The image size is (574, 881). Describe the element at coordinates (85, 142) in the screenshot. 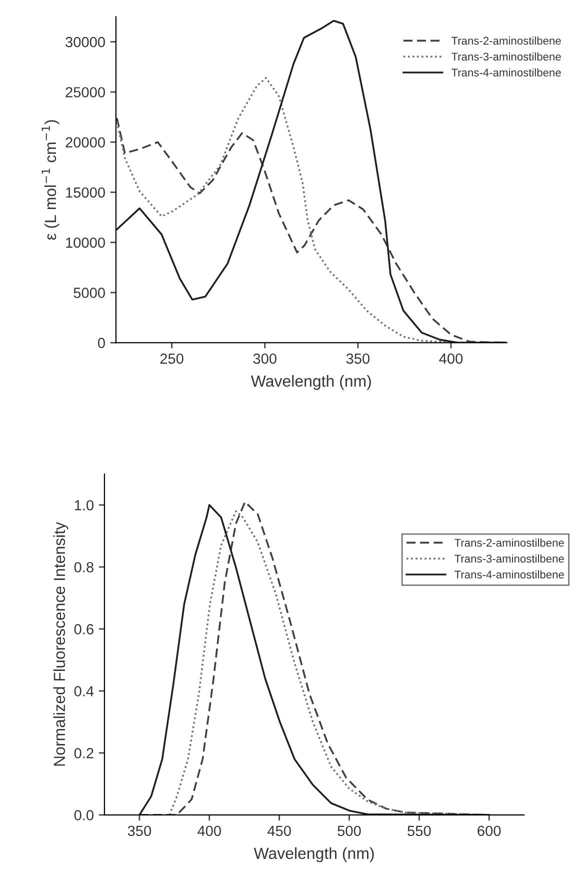

I see `y-tick-label: 20000` at that location.